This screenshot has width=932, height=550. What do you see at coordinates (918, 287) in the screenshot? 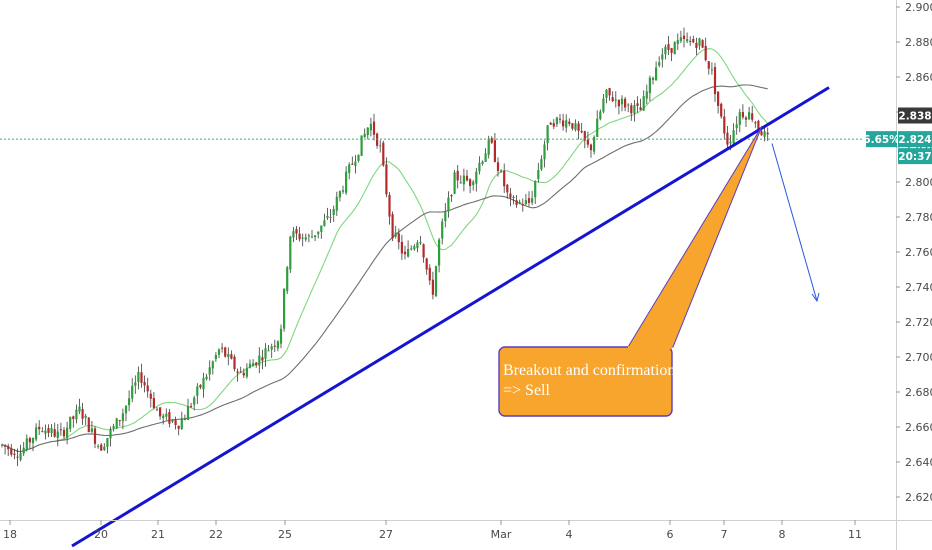
I see `y-tick-label: 2.740` at bounding box center [918, 287].